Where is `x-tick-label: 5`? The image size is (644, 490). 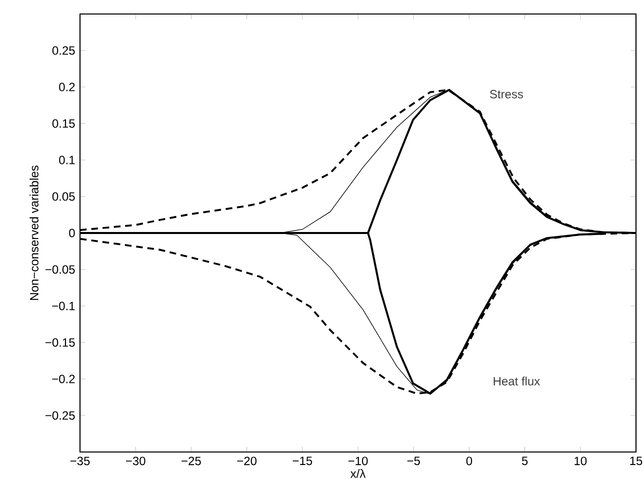 x-tick-label: 5 is located at coordinates (525, 461).